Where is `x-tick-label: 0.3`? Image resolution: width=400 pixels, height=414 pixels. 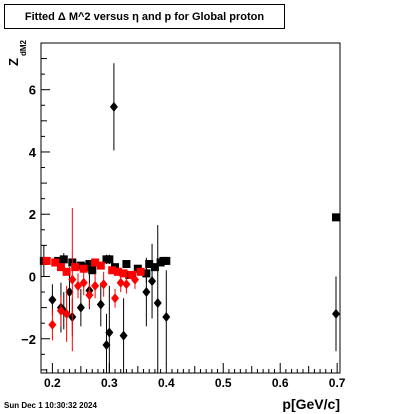 x-tick-label: 0.3 is located at coordinates (109, 383).